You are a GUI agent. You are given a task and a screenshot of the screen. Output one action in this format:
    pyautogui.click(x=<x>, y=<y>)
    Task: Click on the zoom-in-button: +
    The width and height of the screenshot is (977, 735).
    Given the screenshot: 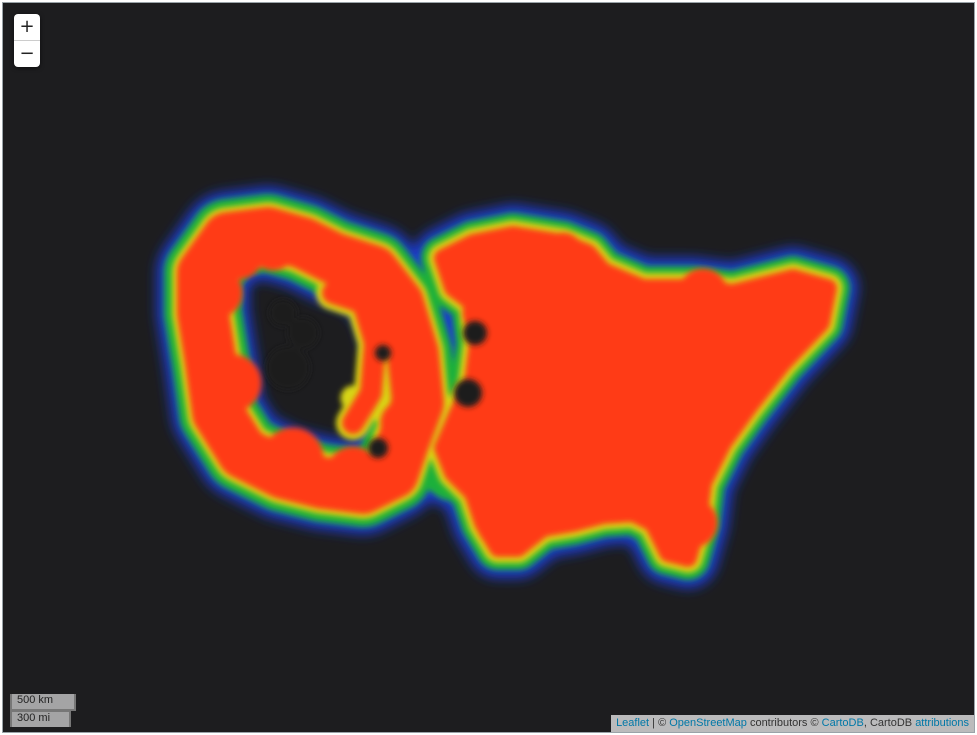 What is the action you would take?
    pyautogui.click(x=27, y=26)
    